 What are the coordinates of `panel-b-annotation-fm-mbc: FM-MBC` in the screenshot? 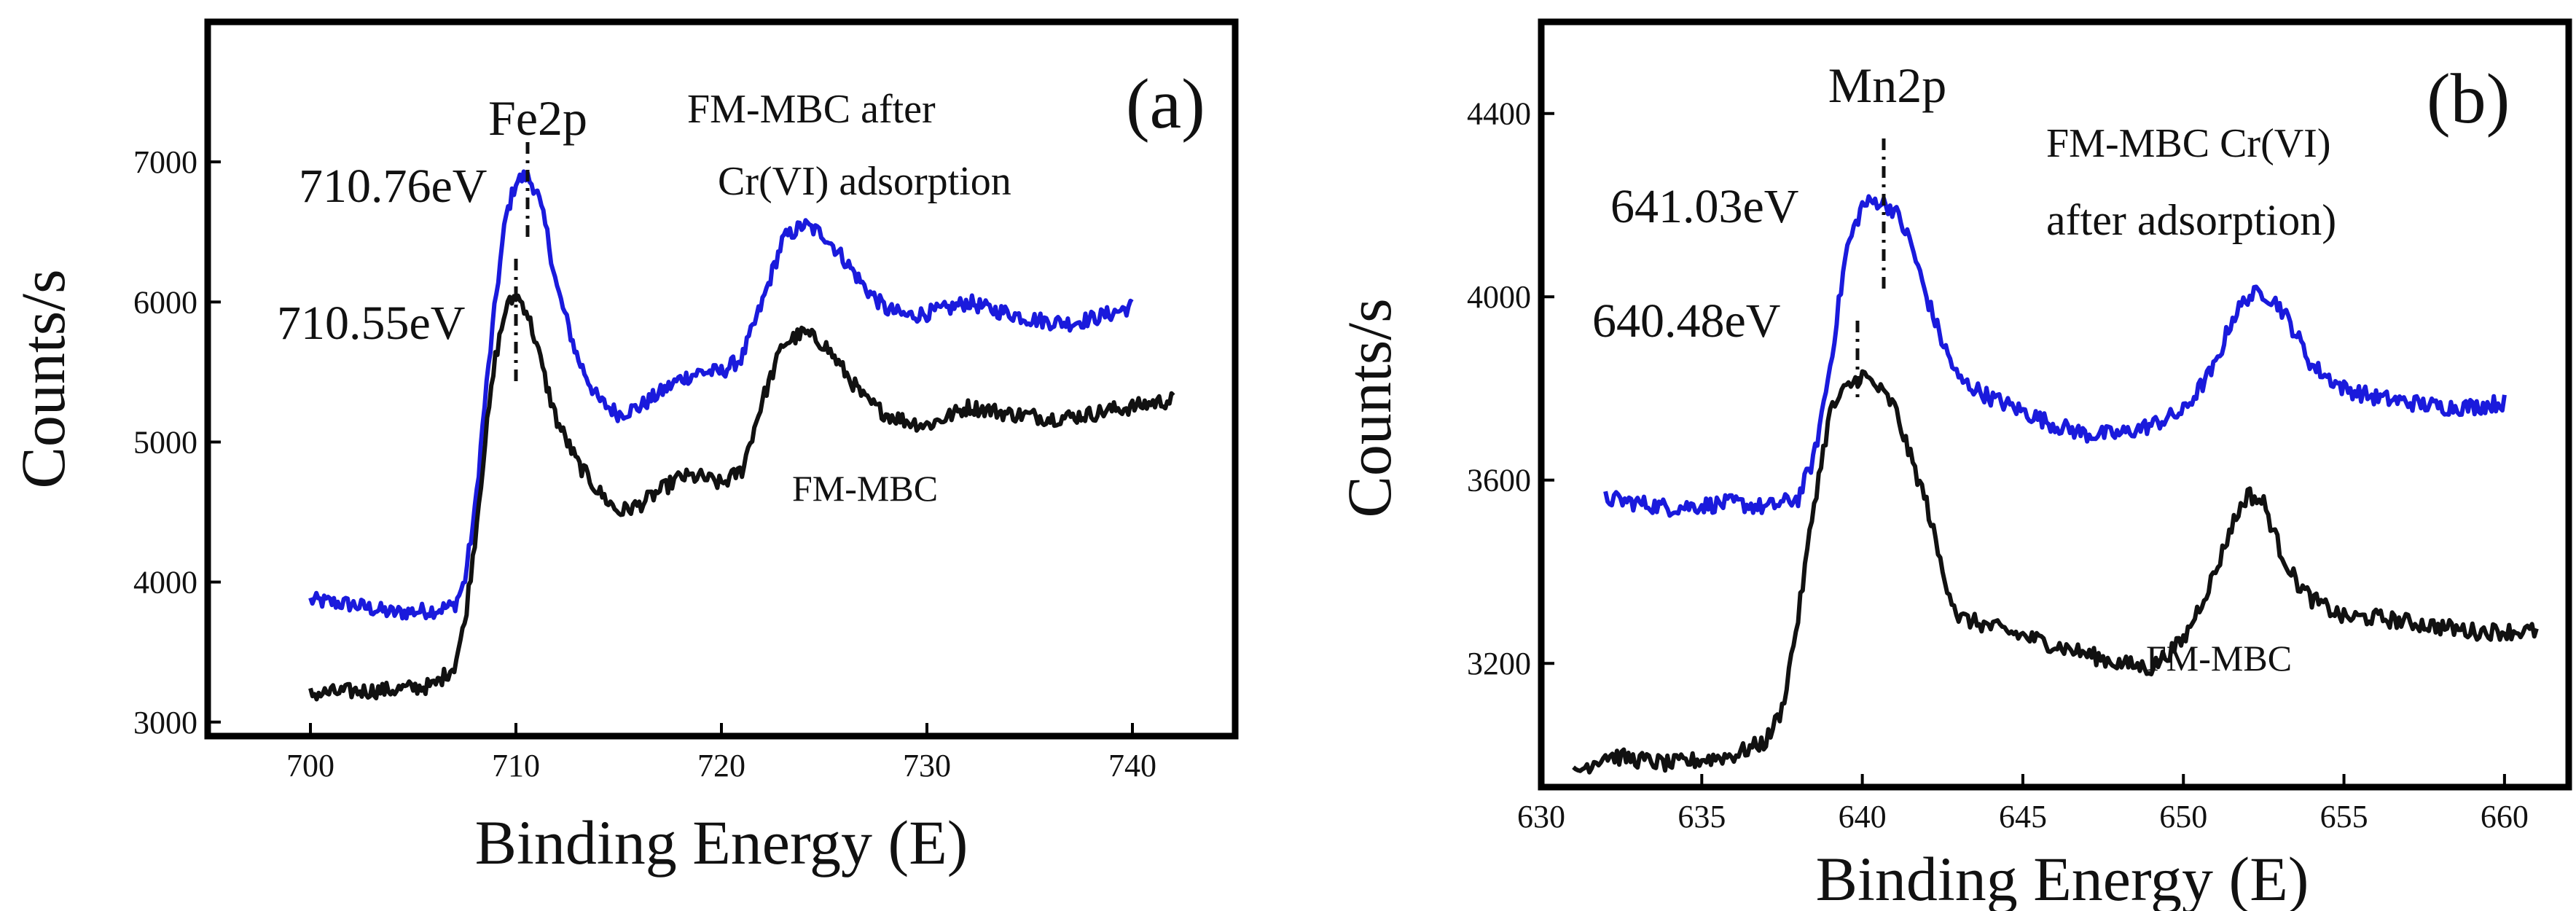 It's located at (2219, 658).